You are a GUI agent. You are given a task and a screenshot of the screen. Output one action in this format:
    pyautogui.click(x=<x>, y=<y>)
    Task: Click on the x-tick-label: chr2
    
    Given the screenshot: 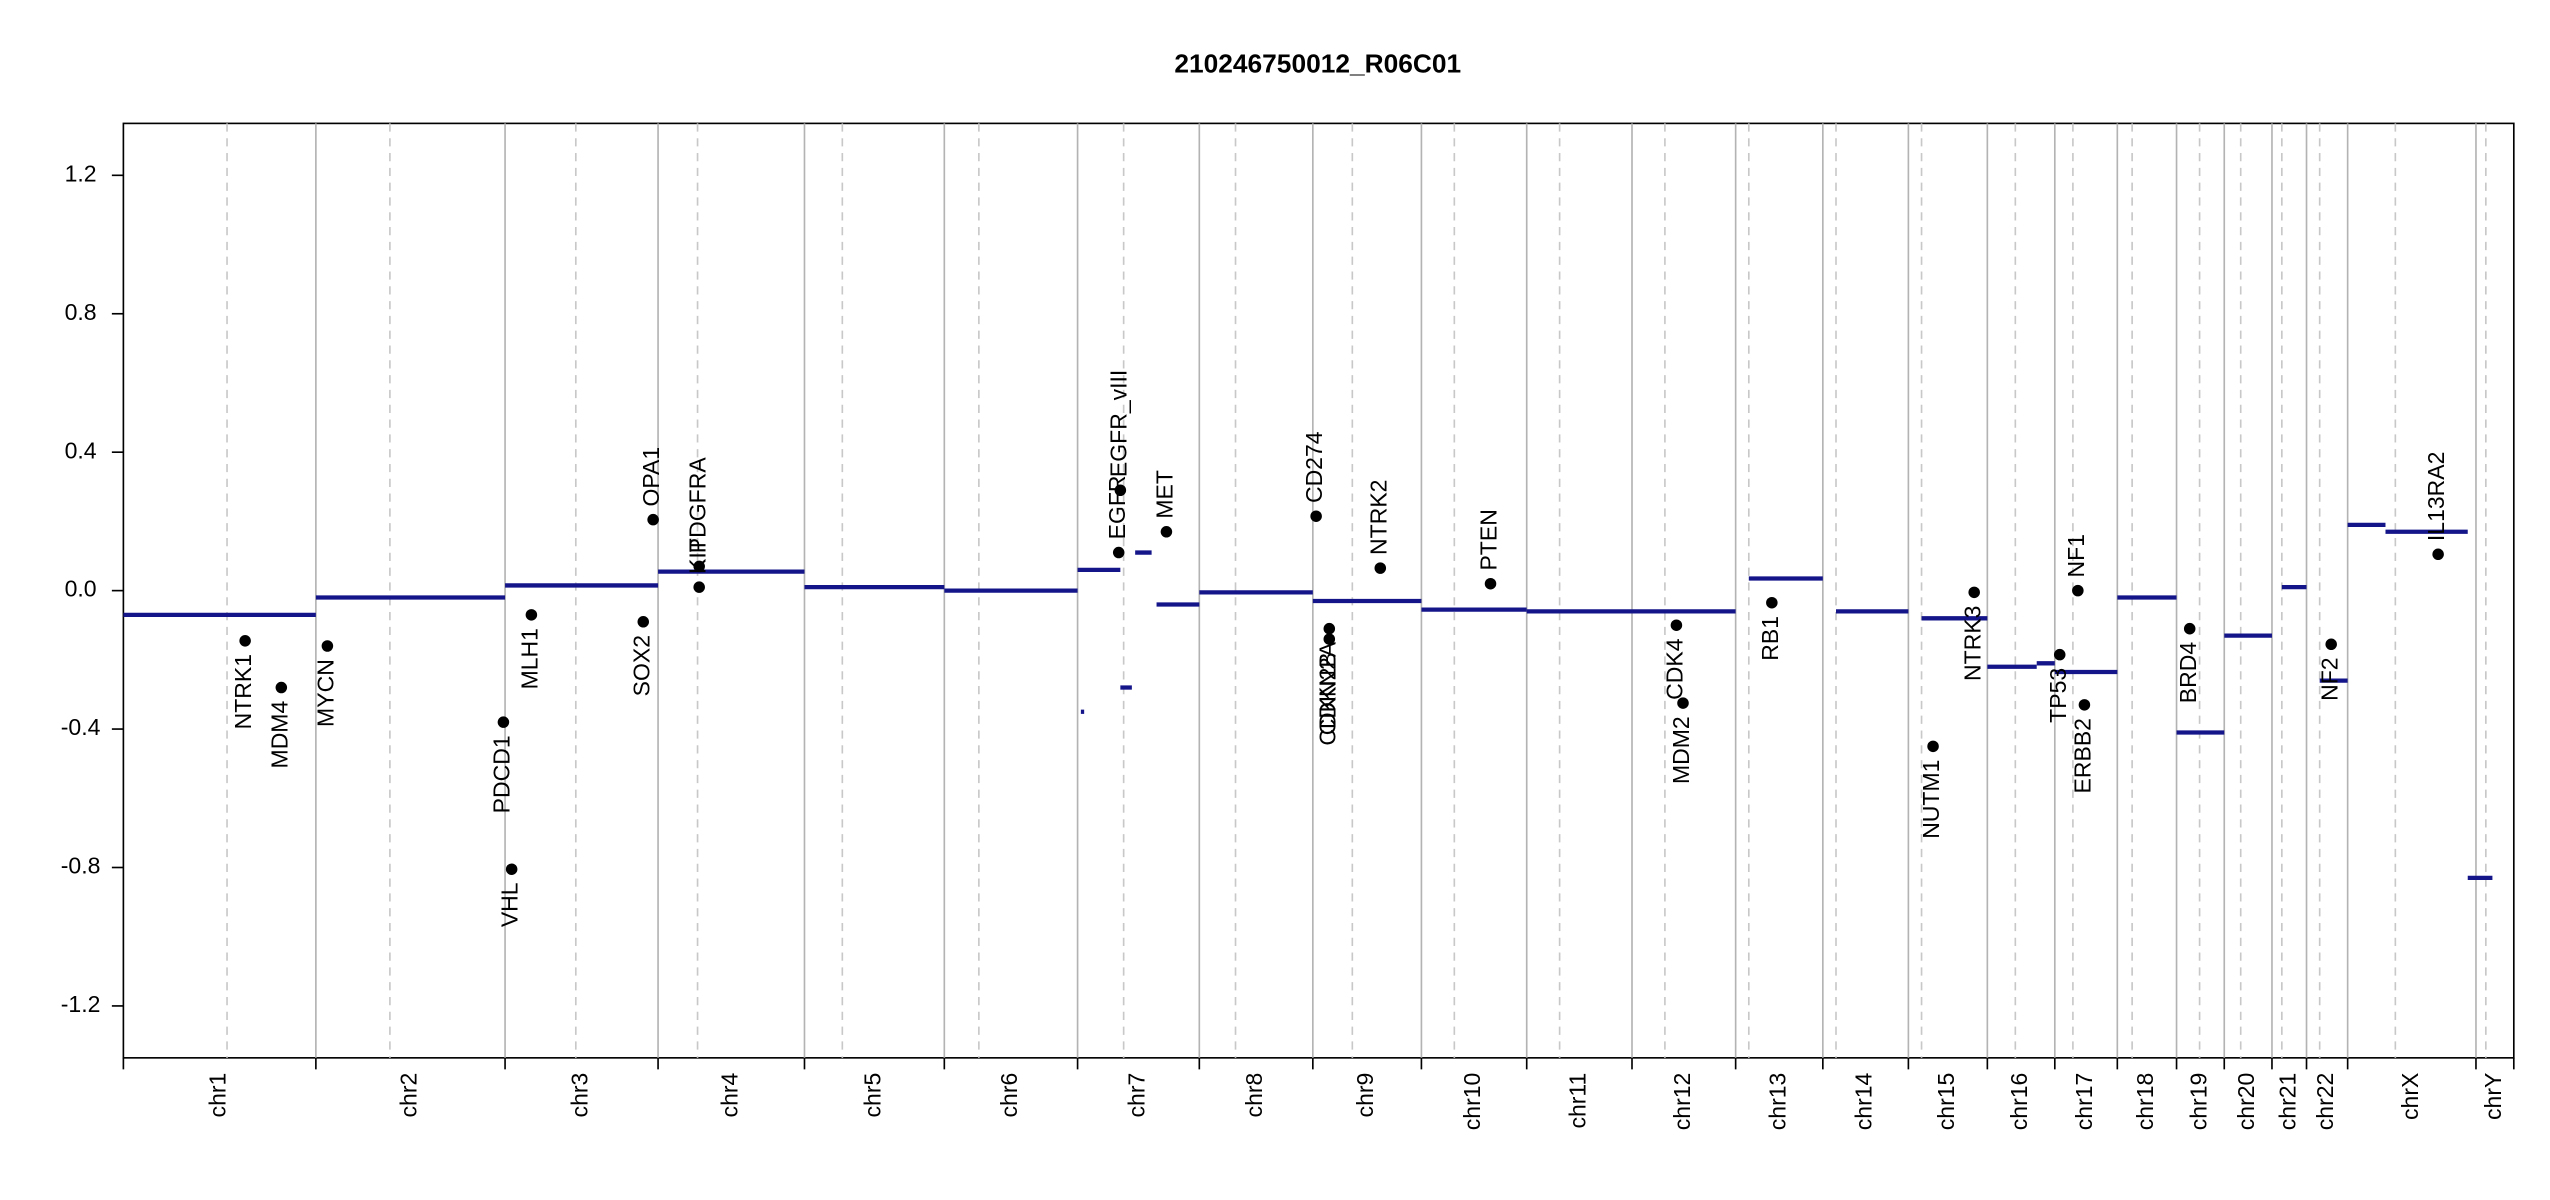 What is the action you would take?
    pyautogui.click(x=409, y=1095)
    